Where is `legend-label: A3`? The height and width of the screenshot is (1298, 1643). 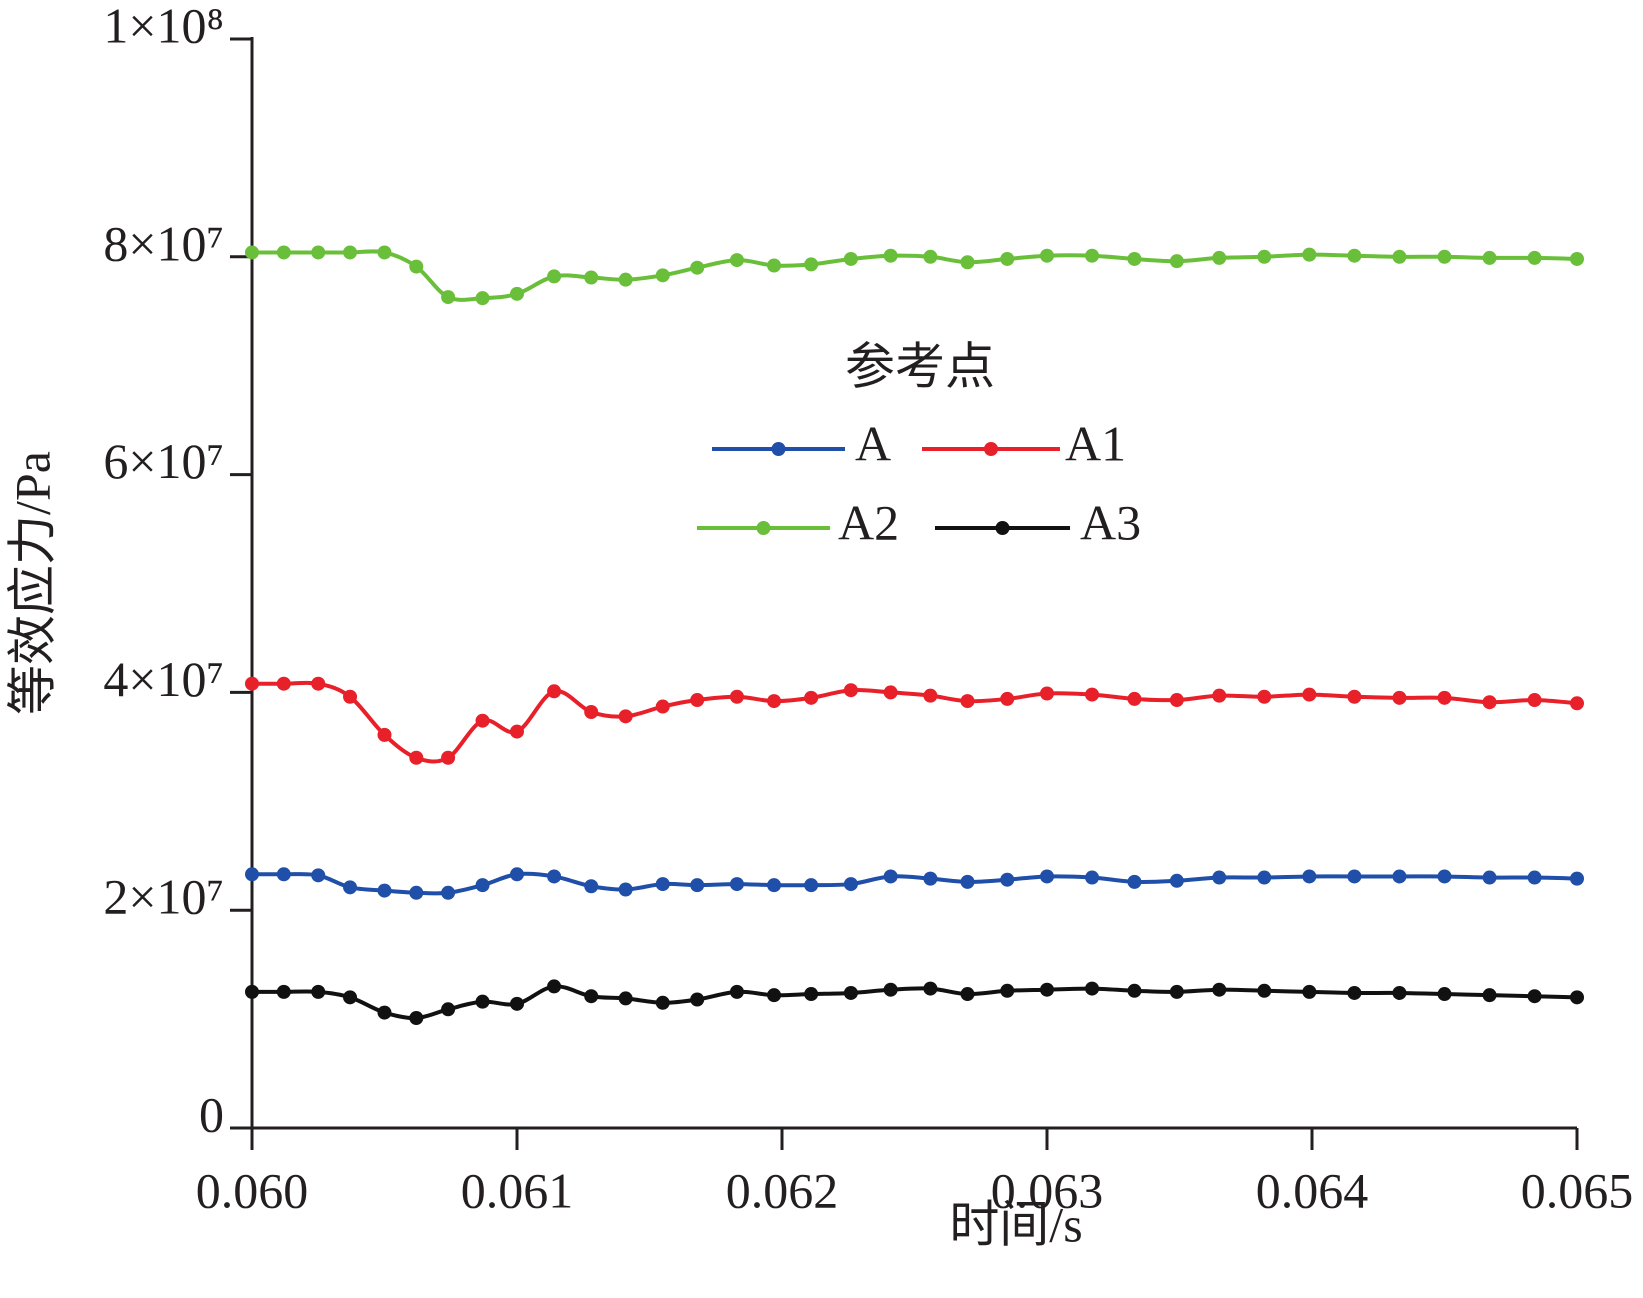 legend-label: A3 is located at coordinates (1110, 522).